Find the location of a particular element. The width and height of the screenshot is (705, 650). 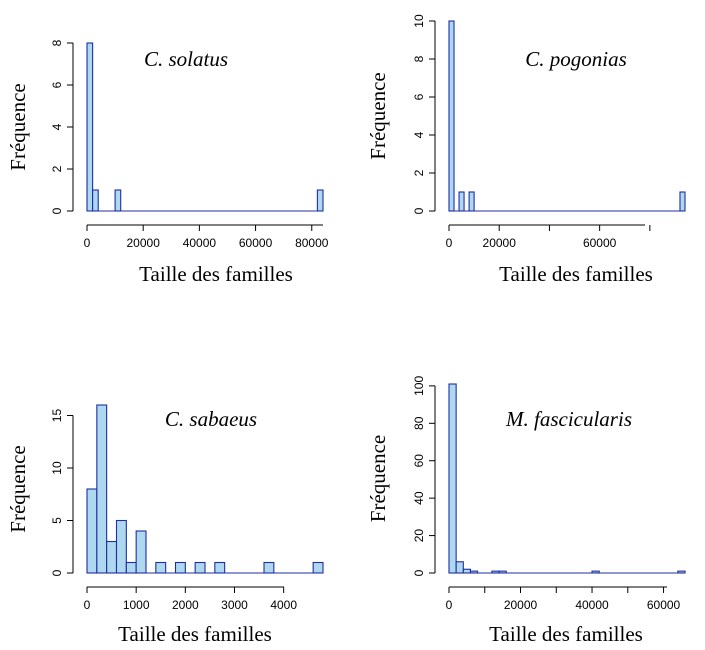

species-title: C. solatus is located at coordinates (186, 59).